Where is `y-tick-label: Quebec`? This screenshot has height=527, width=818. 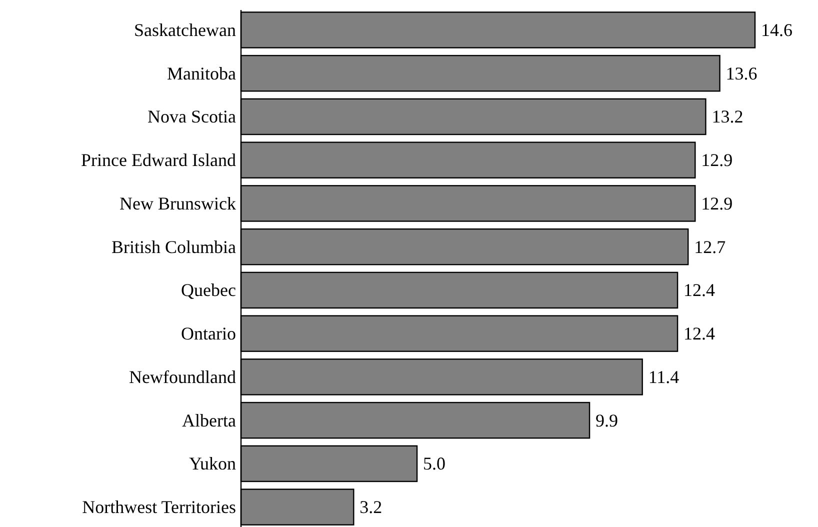 y-tick-label: Quebec is located at coordinates (208, 290).